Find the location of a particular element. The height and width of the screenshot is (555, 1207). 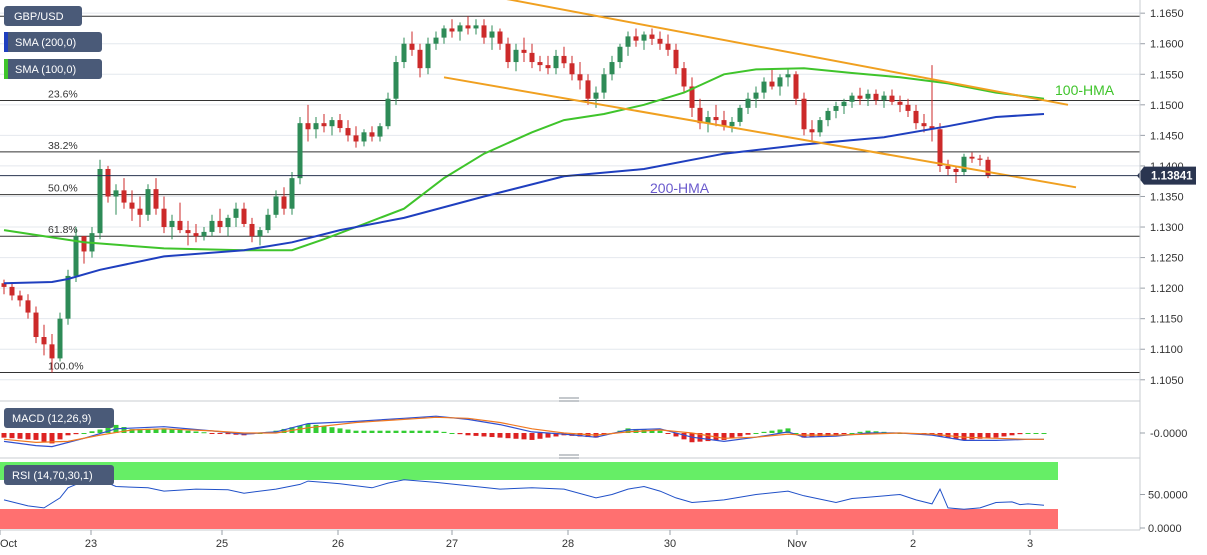

fib-level-label: 38.2% is located at coordinates (63, 146).